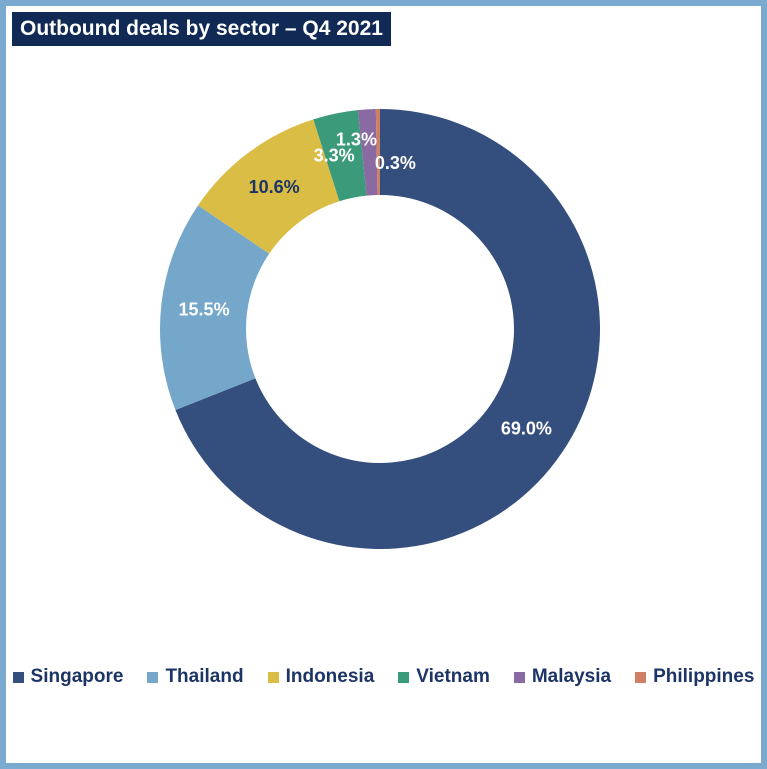 This screenshot has height=769, width=767. I want to click on slice-indonesia, so click(269, 186).